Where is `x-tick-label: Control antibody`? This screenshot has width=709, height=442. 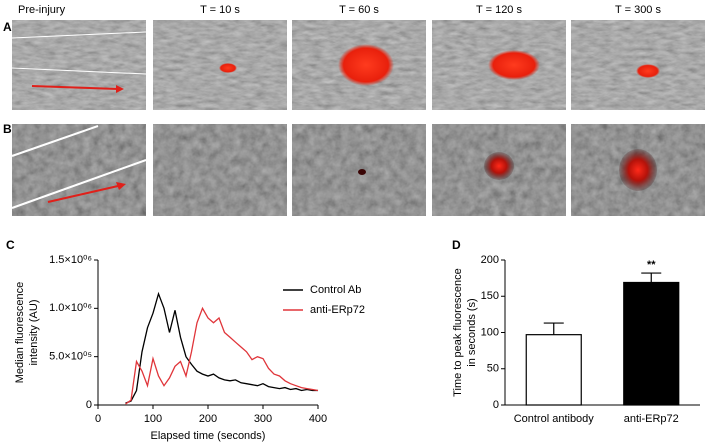 x-tick-label: Control antibody is located at coordinates (554, 419).